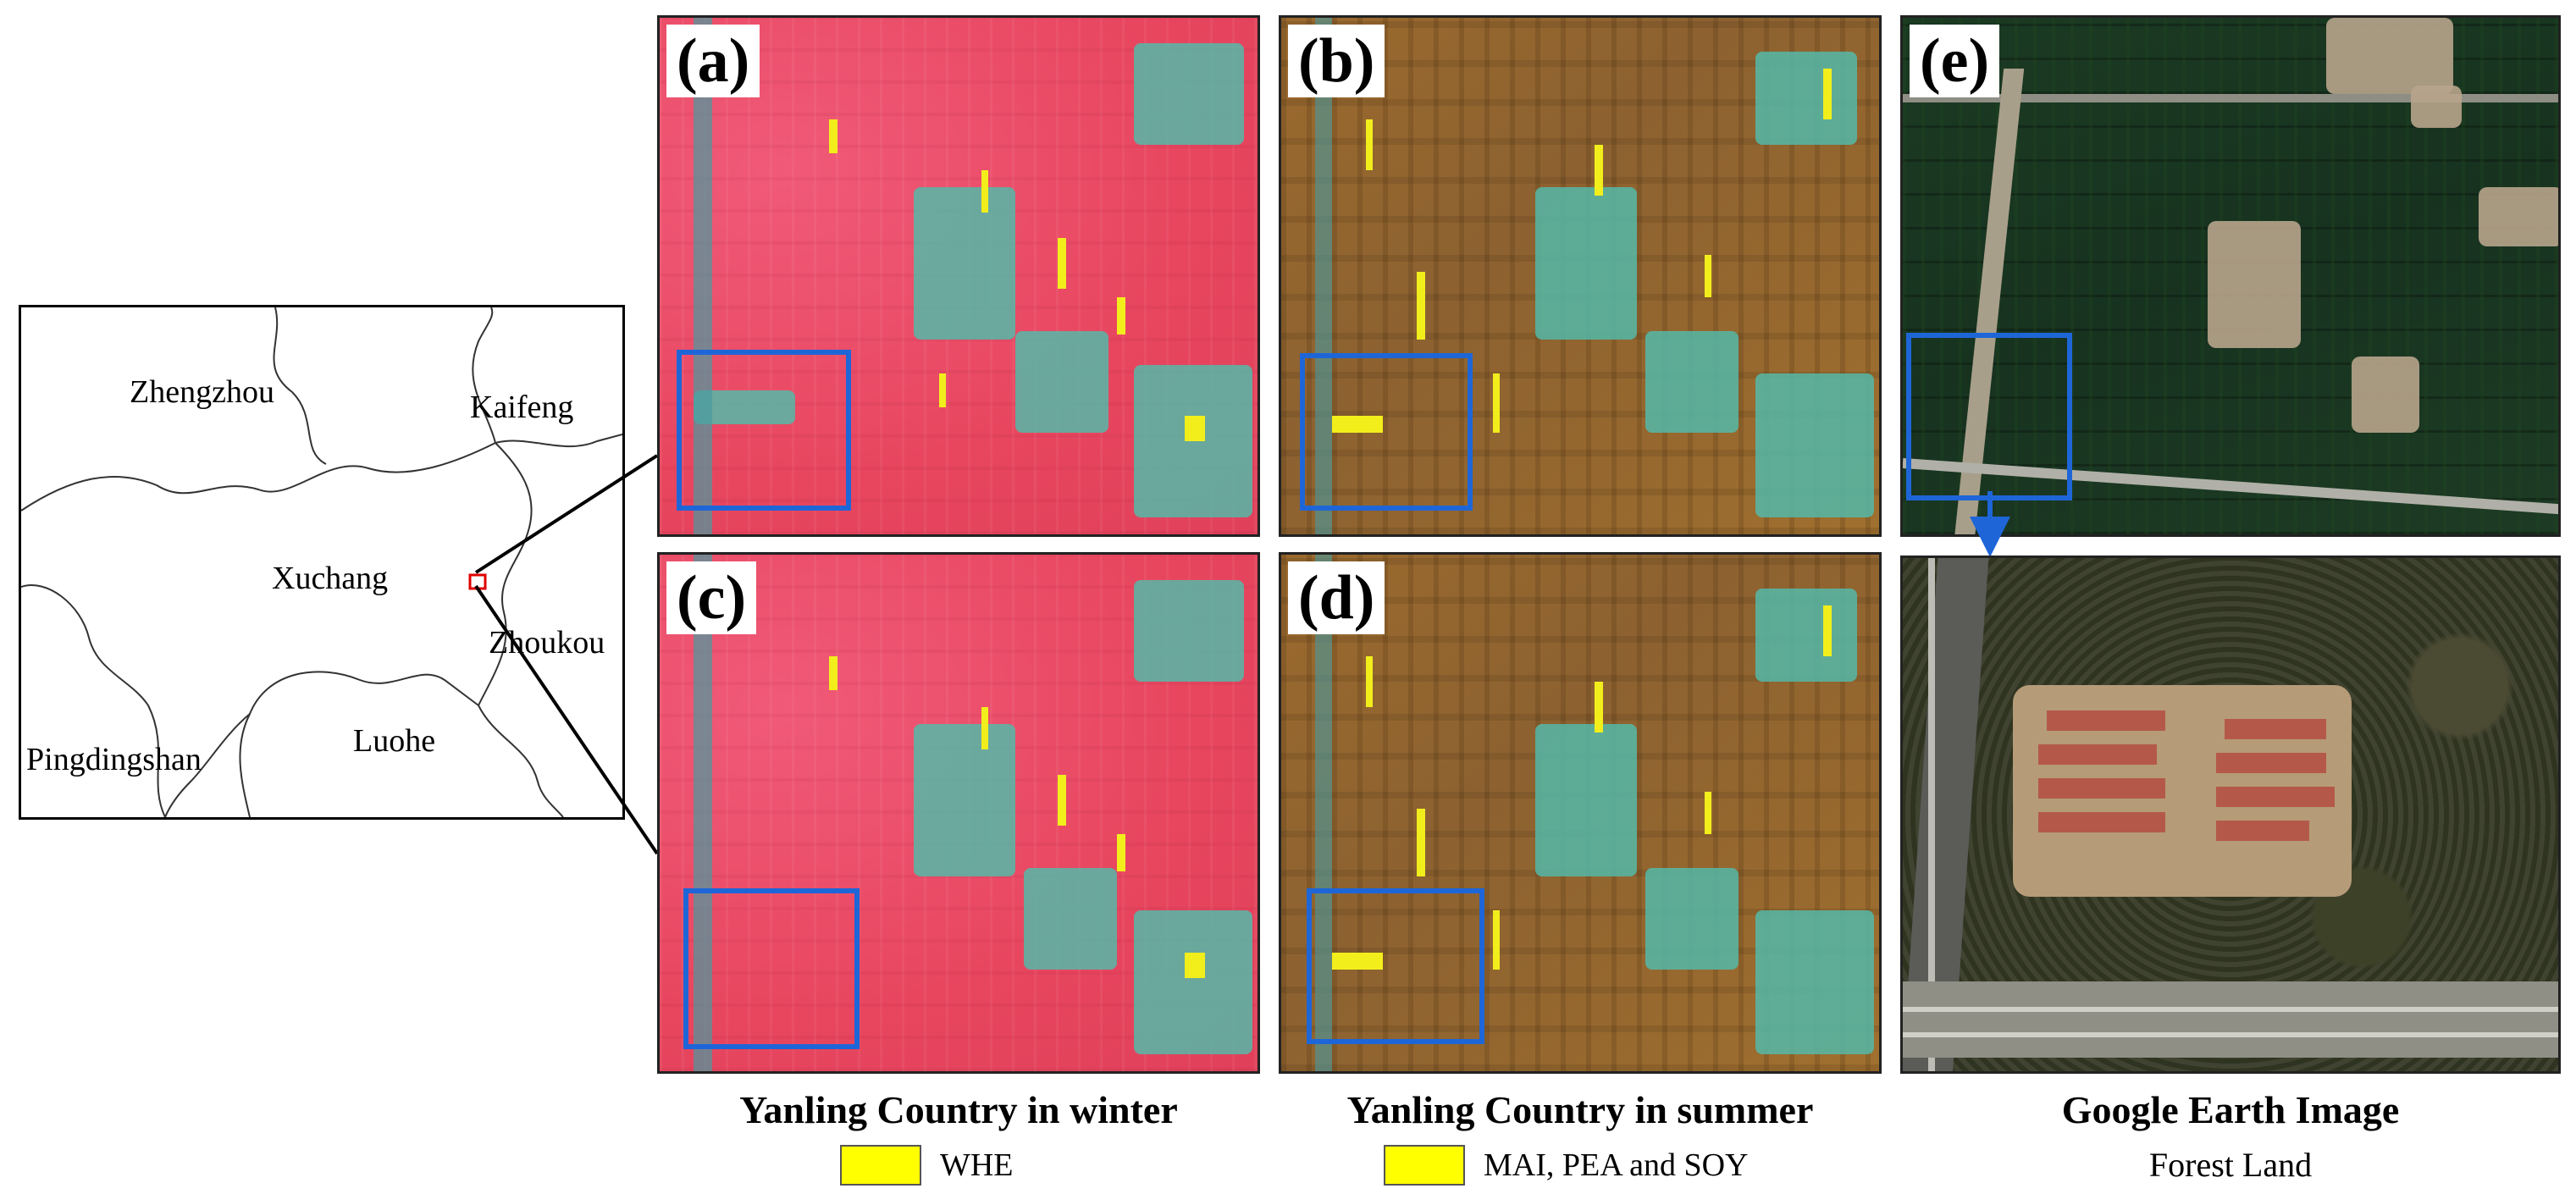 This screenshot has height=1194, width=2576. What do you see at coordinates (1581, 813) in the screenshot?
I see `panel-d-summer-image: (d)` at bounding box center [1581, 813].